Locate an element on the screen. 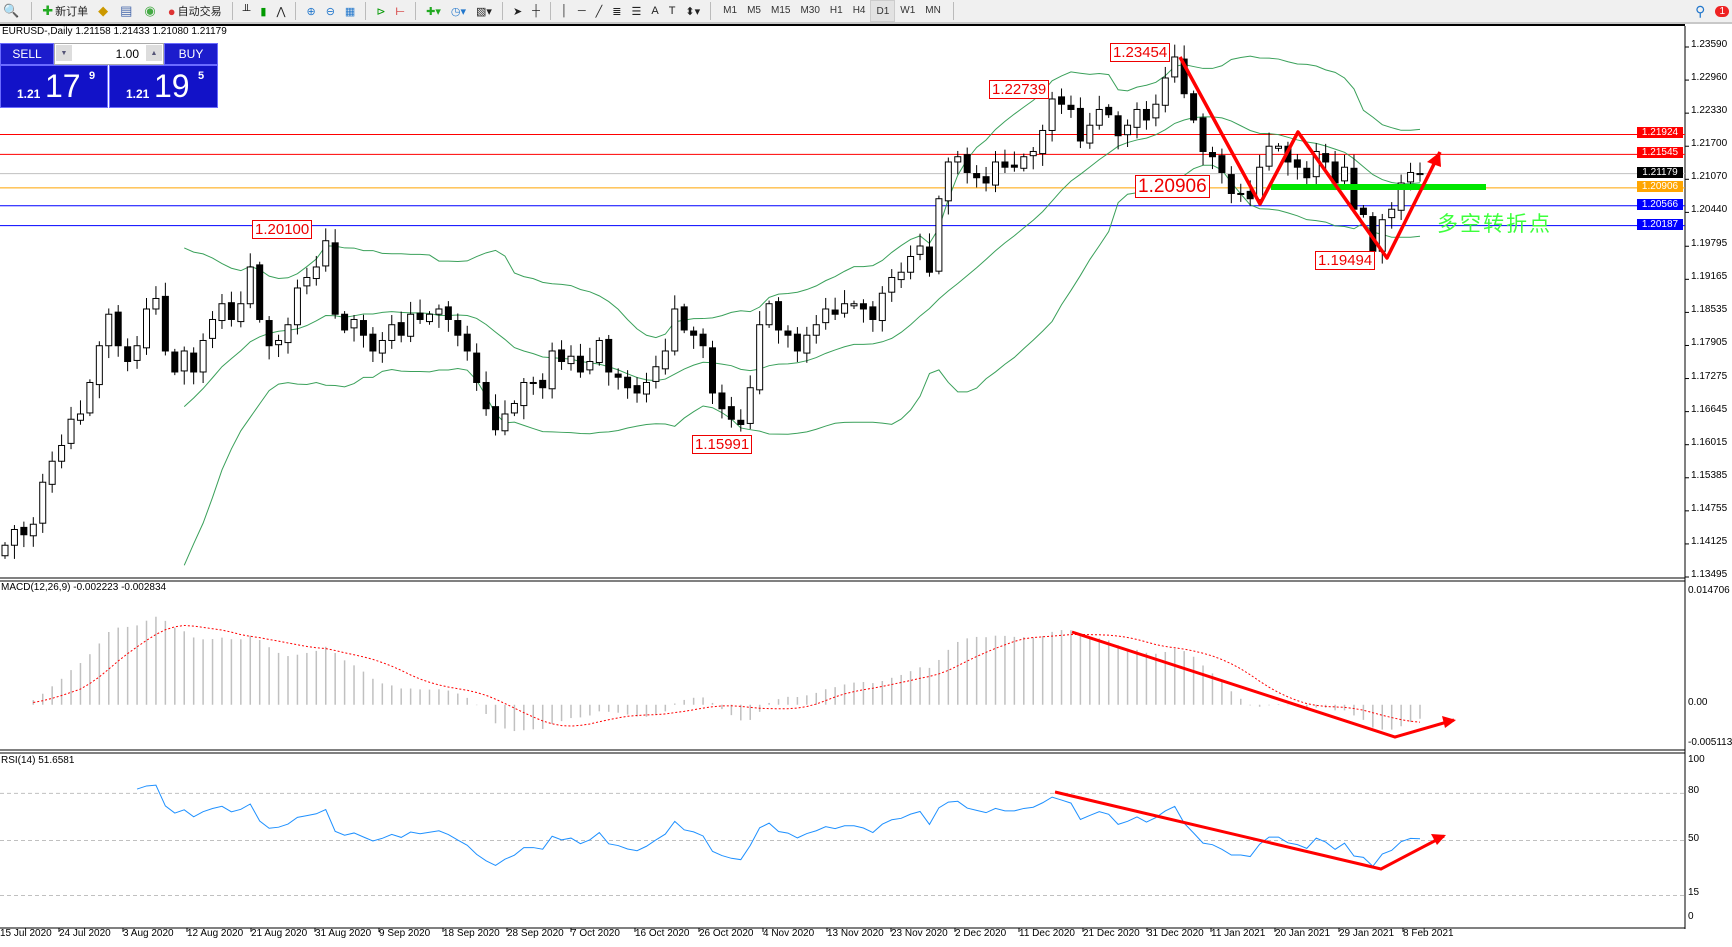 The image size is (1732, 947). auto-trading-button: ● 自动交易 is located at coordinates (195, 11).